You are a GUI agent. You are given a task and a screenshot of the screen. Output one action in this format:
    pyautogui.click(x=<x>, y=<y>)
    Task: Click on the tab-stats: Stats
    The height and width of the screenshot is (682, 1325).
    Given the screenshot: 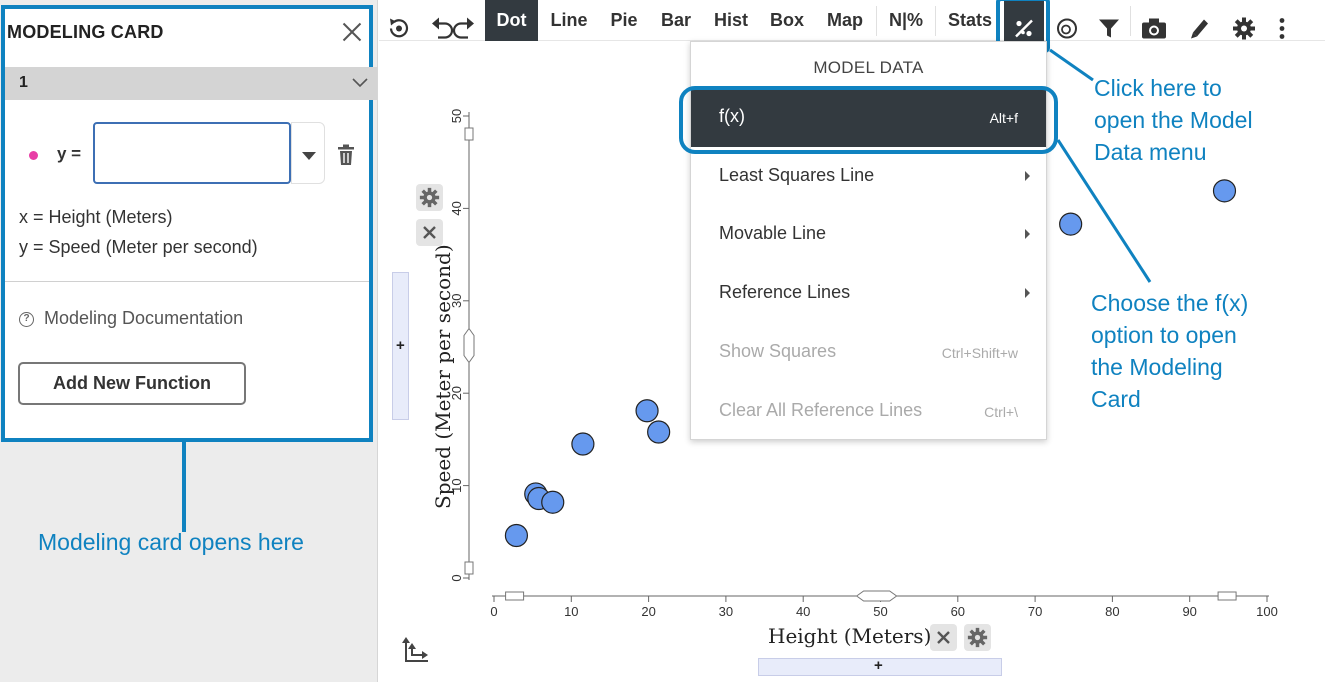 What is the action you would take?
    pyautogui.click(x=969, y=20)
    